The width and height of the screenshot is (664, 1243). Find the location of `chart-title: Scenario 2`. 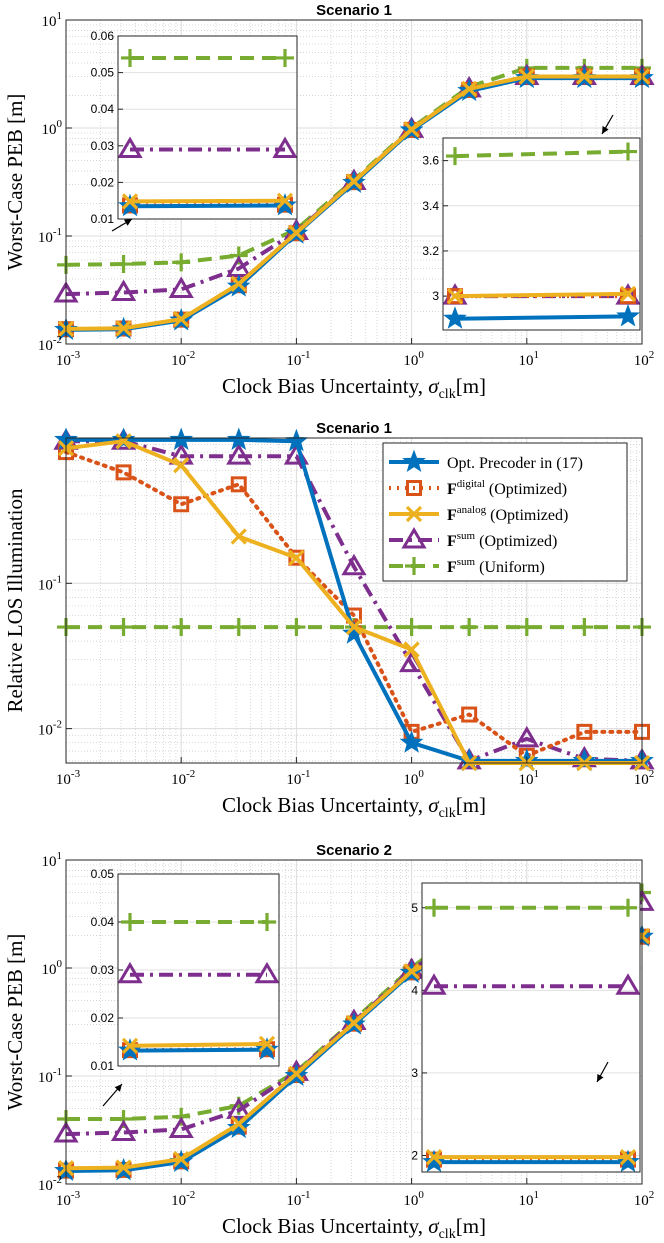

chart-title: Scenario 2 is located at coordinates (354, 850).